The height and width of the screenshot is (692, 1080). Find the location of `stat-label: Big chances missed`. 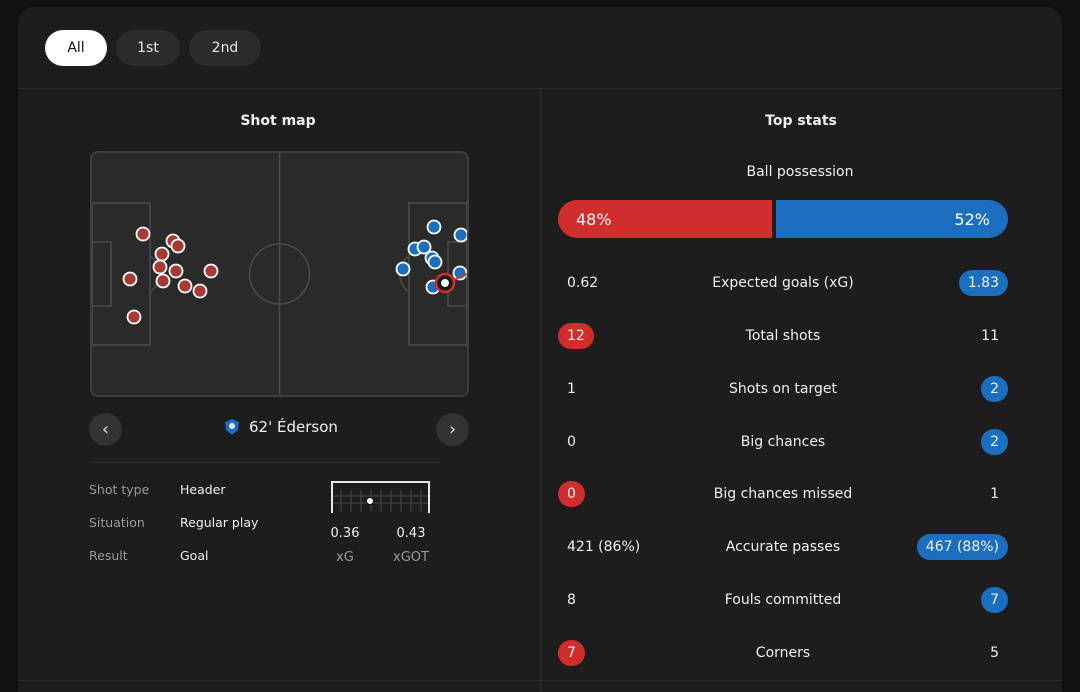

stat-label: Big chances missed is located at coordinates (783, 494).